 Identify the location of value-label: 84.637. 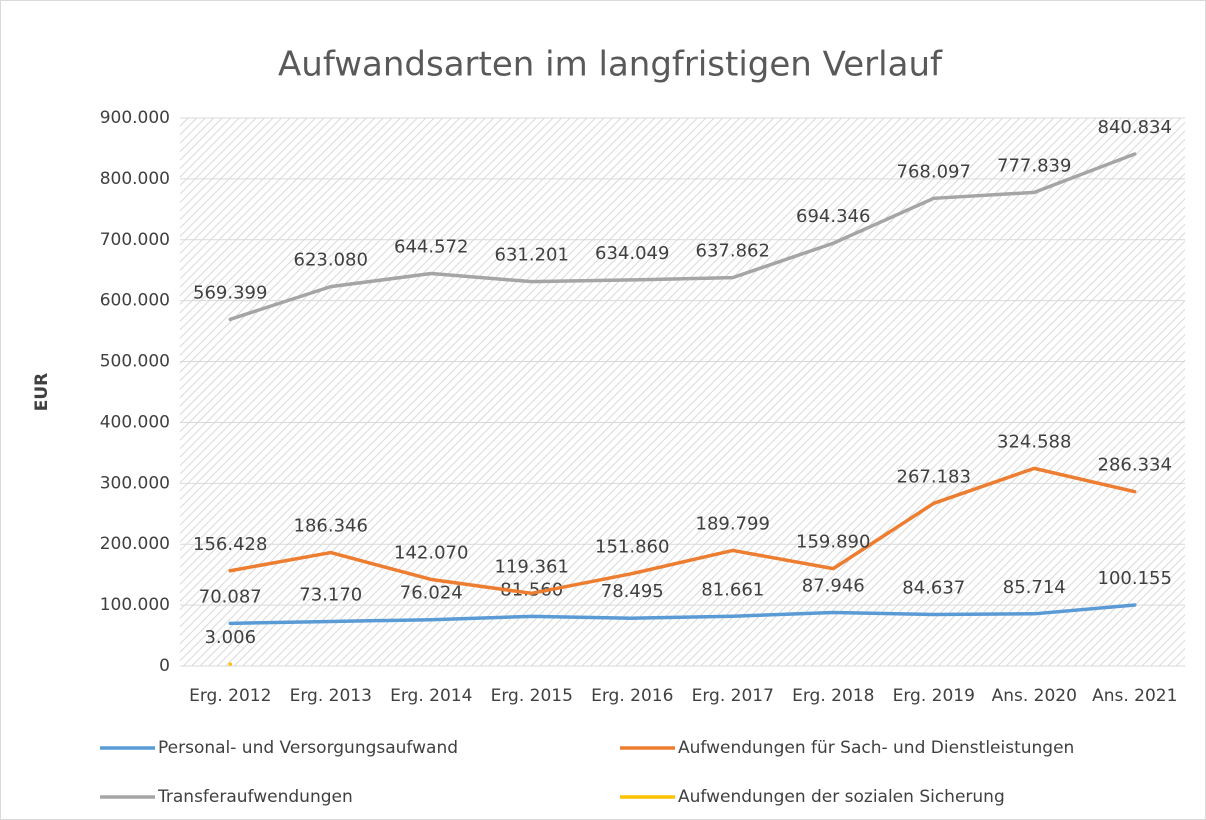
(933, 587).